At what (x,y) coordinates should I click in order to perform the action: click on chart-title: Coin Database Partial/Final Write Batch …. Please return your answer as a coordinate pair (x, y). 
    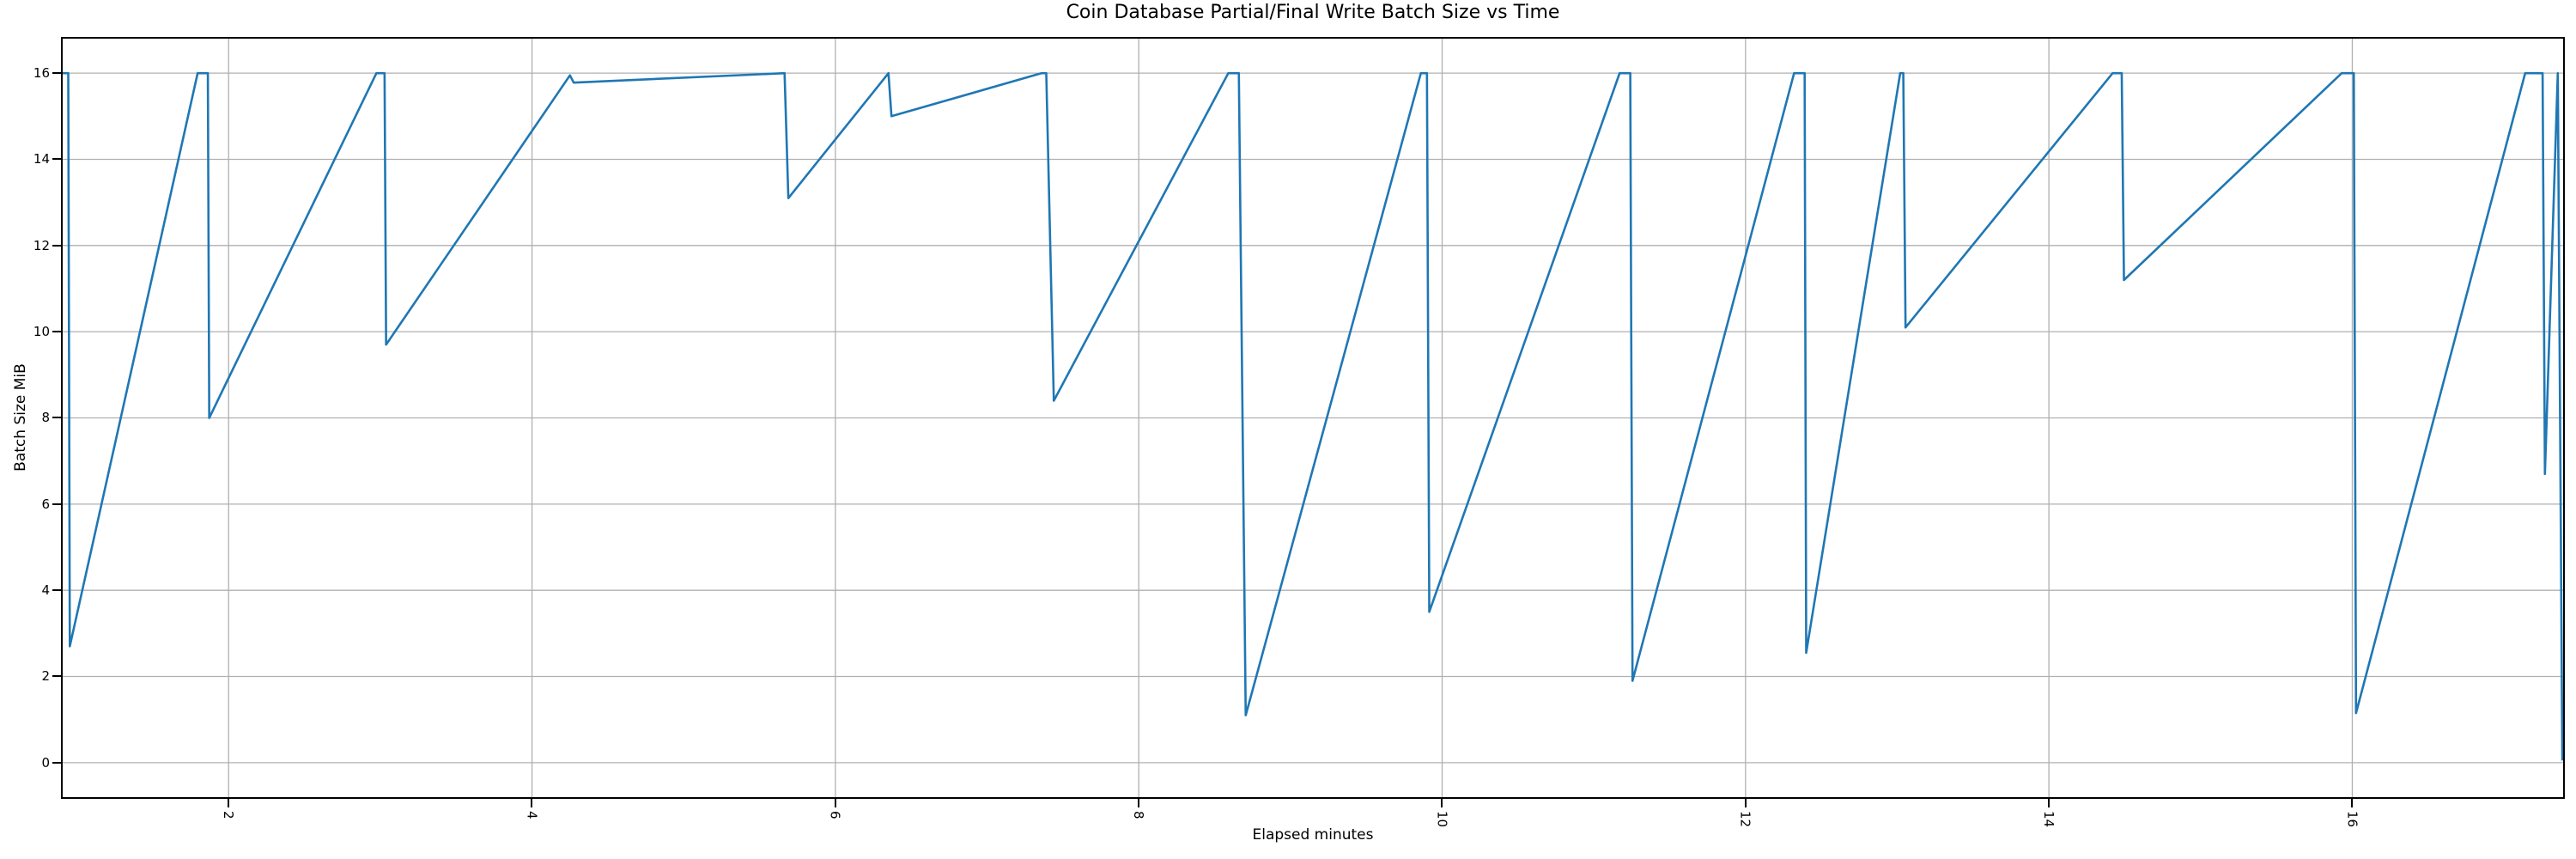
    Looking at the image, I should click on (1313, 13).